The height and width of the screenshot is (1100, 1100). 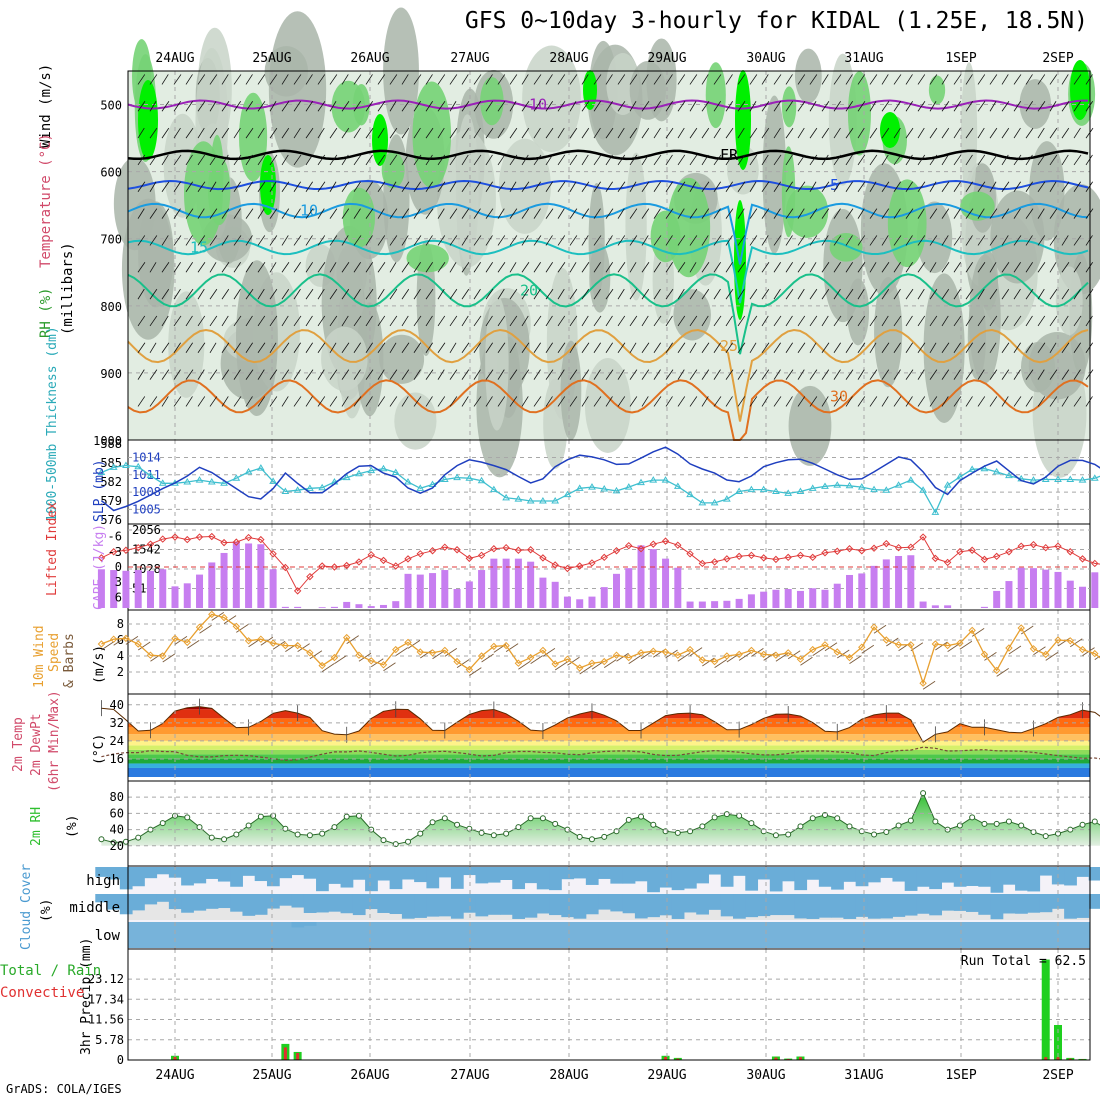 What do you see at coordinates (120, 1060) in the screenshot?
I see `precip-tick-label: 0` at bounding box center [120, 1060].